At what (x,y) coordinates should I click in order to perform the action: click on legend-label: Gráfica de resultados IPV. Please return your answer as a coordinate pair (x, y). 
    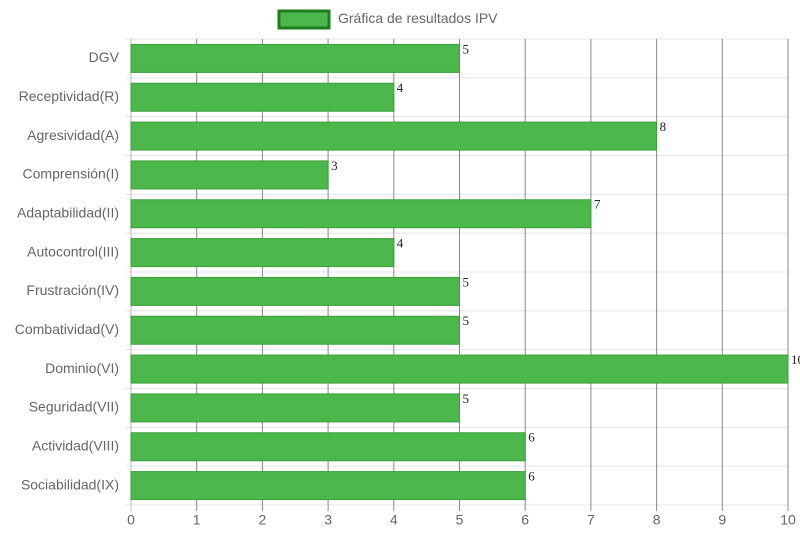
    Looking at the image, I should click on (418, 18).